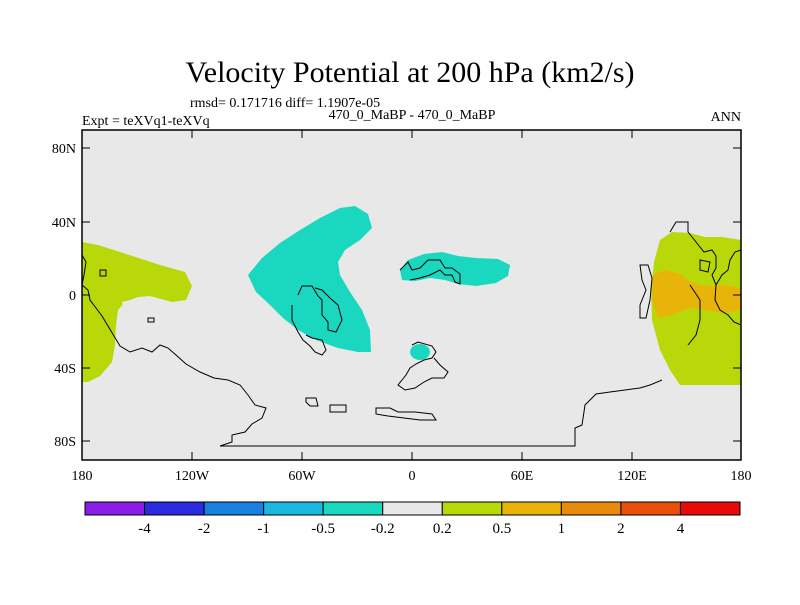 The image size is (800, 605). I want to click on coastline-americas, so click(174, 350).